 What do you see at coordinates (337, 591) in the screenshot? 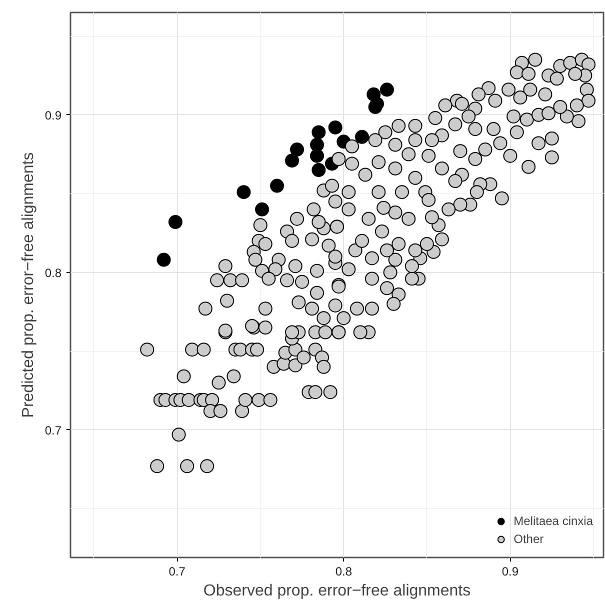
I see `x-axis-title: Observed prop. error−free alignments` at bounding box center [337, 591].